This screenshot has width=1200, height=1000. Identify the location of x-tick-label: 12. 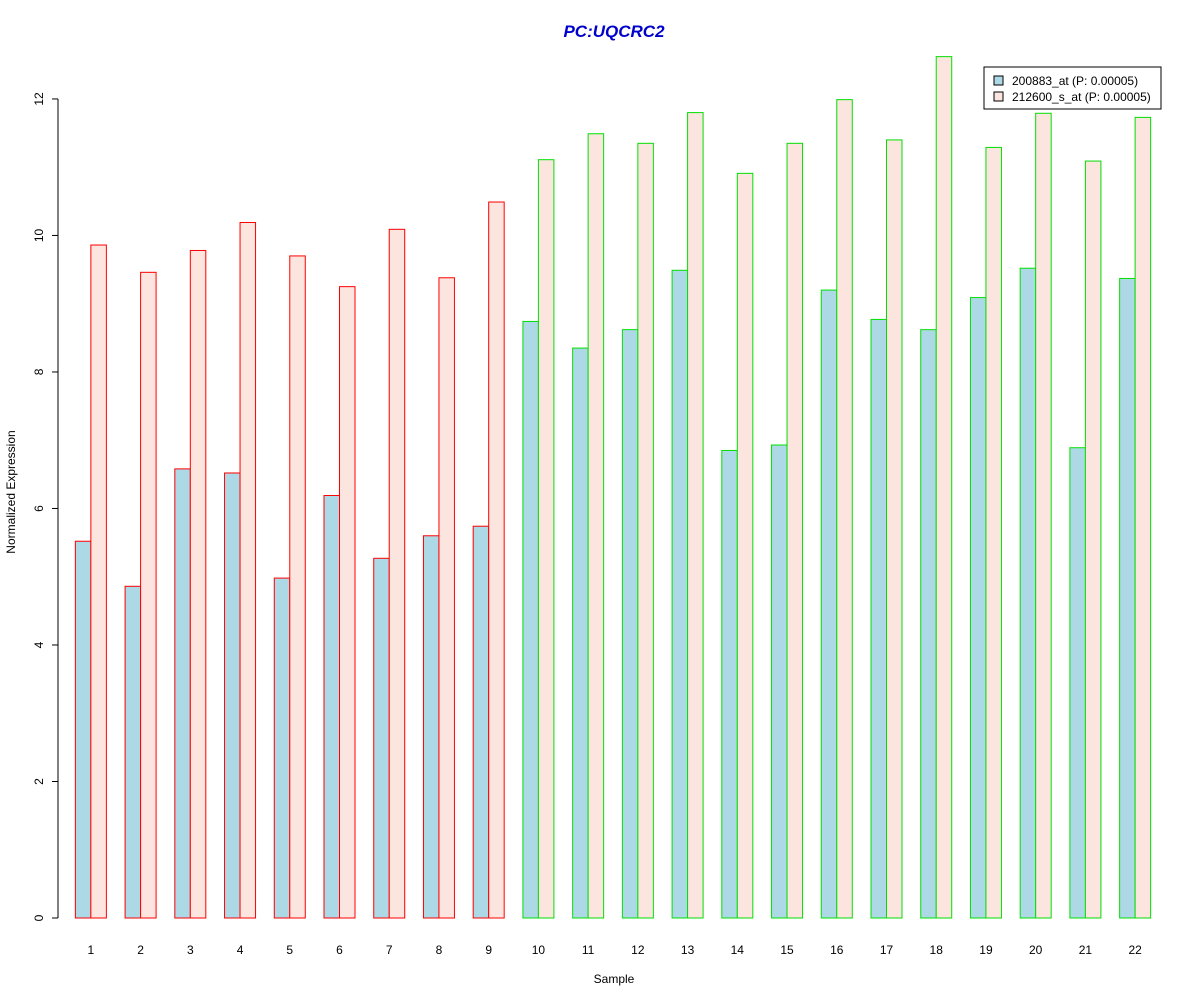
(638, 950).